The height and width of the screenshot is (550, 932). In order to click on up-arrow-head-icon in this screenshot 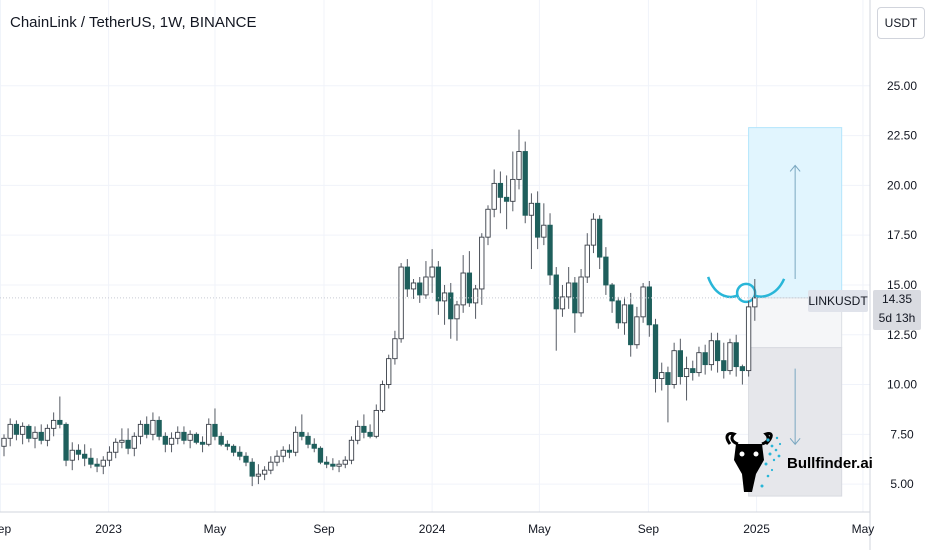, I will do `click(795, 168)`.